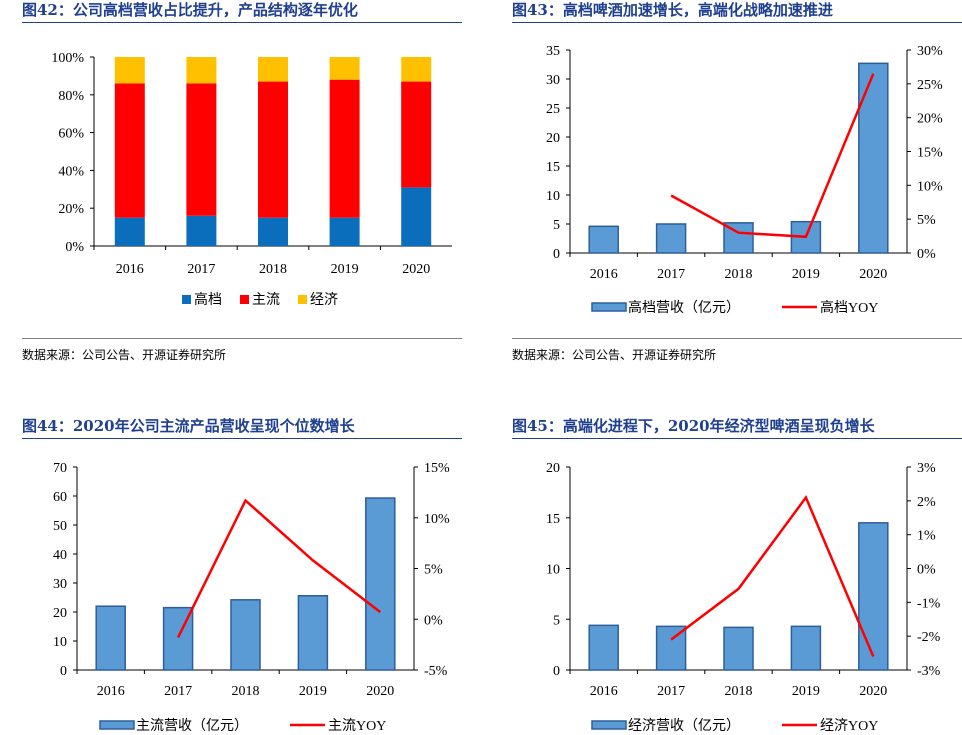 This screenshot has height=735, width=962. Describe the element at coordinates (60, 497) in the screenshot. I see `y-tick-label: 60` at that location.